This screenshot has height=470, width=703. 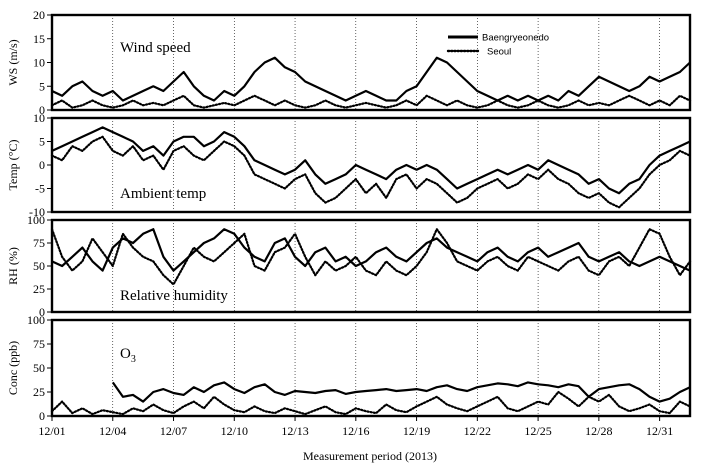 What do you see at coordinates (39, 15) in the screenshot?
I see `y-tick-label: 20` at bounding box center [39, 15].